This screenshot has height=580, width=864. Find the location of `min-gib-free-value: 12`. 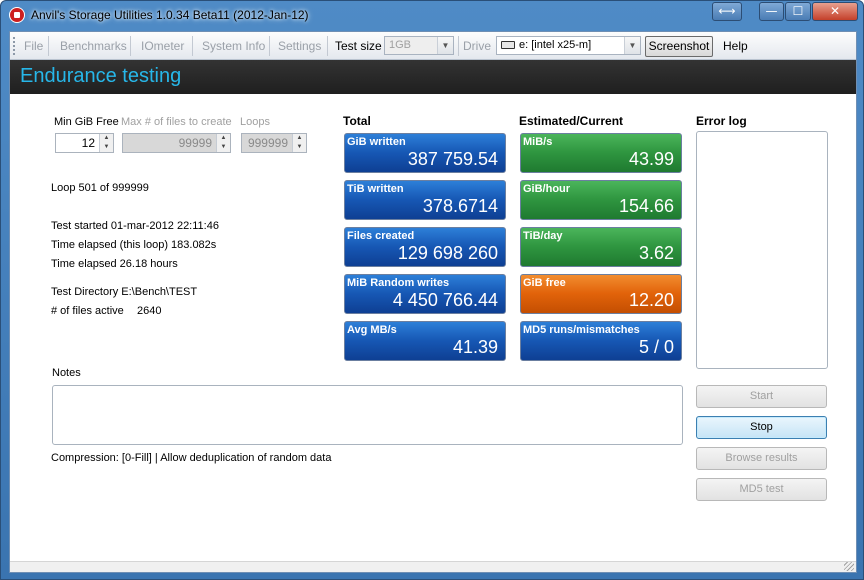

min-gib-free-value: 12 is located at coordinates (88, 143).